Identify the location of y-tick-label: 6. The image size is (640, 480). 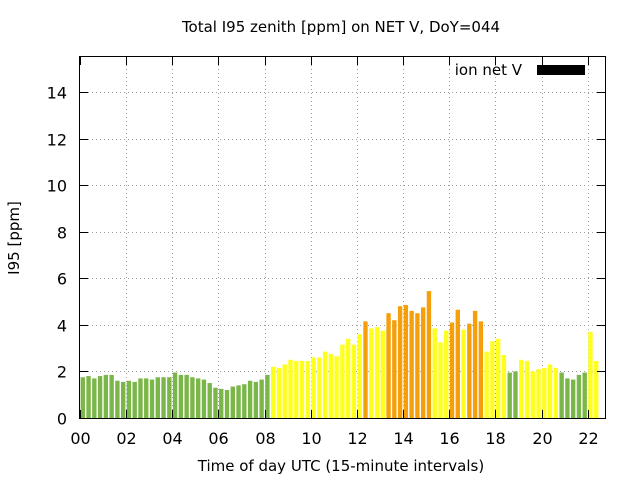
(62, 279).